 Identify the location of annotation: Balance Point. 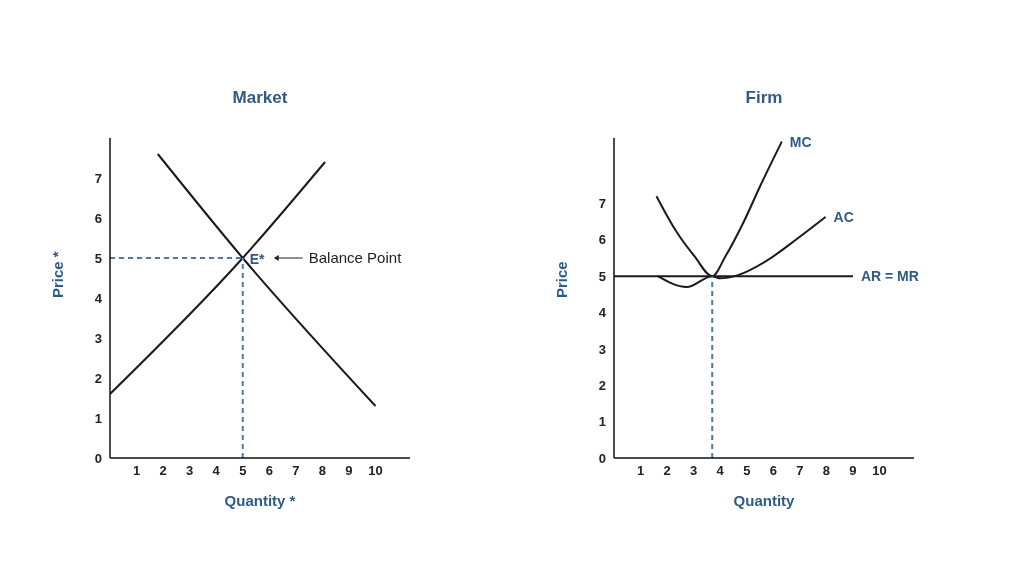
(355, 257).